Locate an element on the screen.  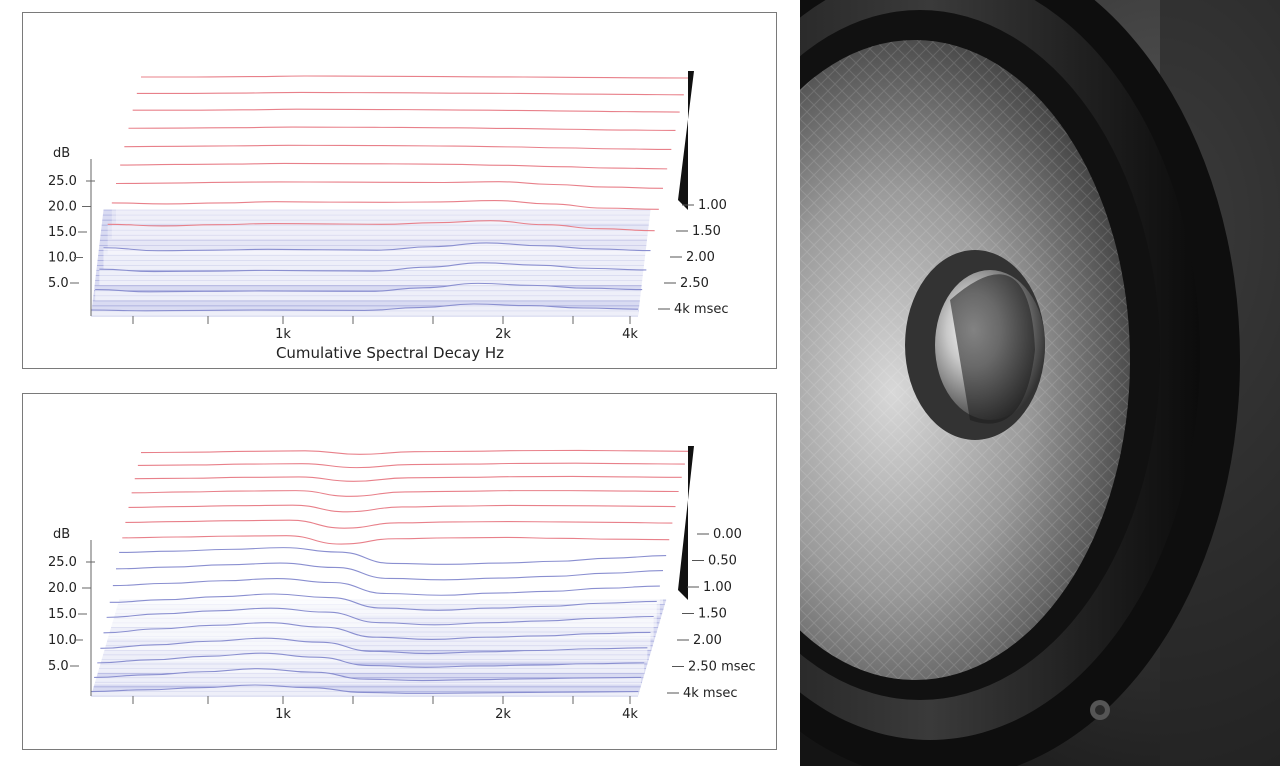
time-tick-label: 0.00 is located at coordinates (727, 534).